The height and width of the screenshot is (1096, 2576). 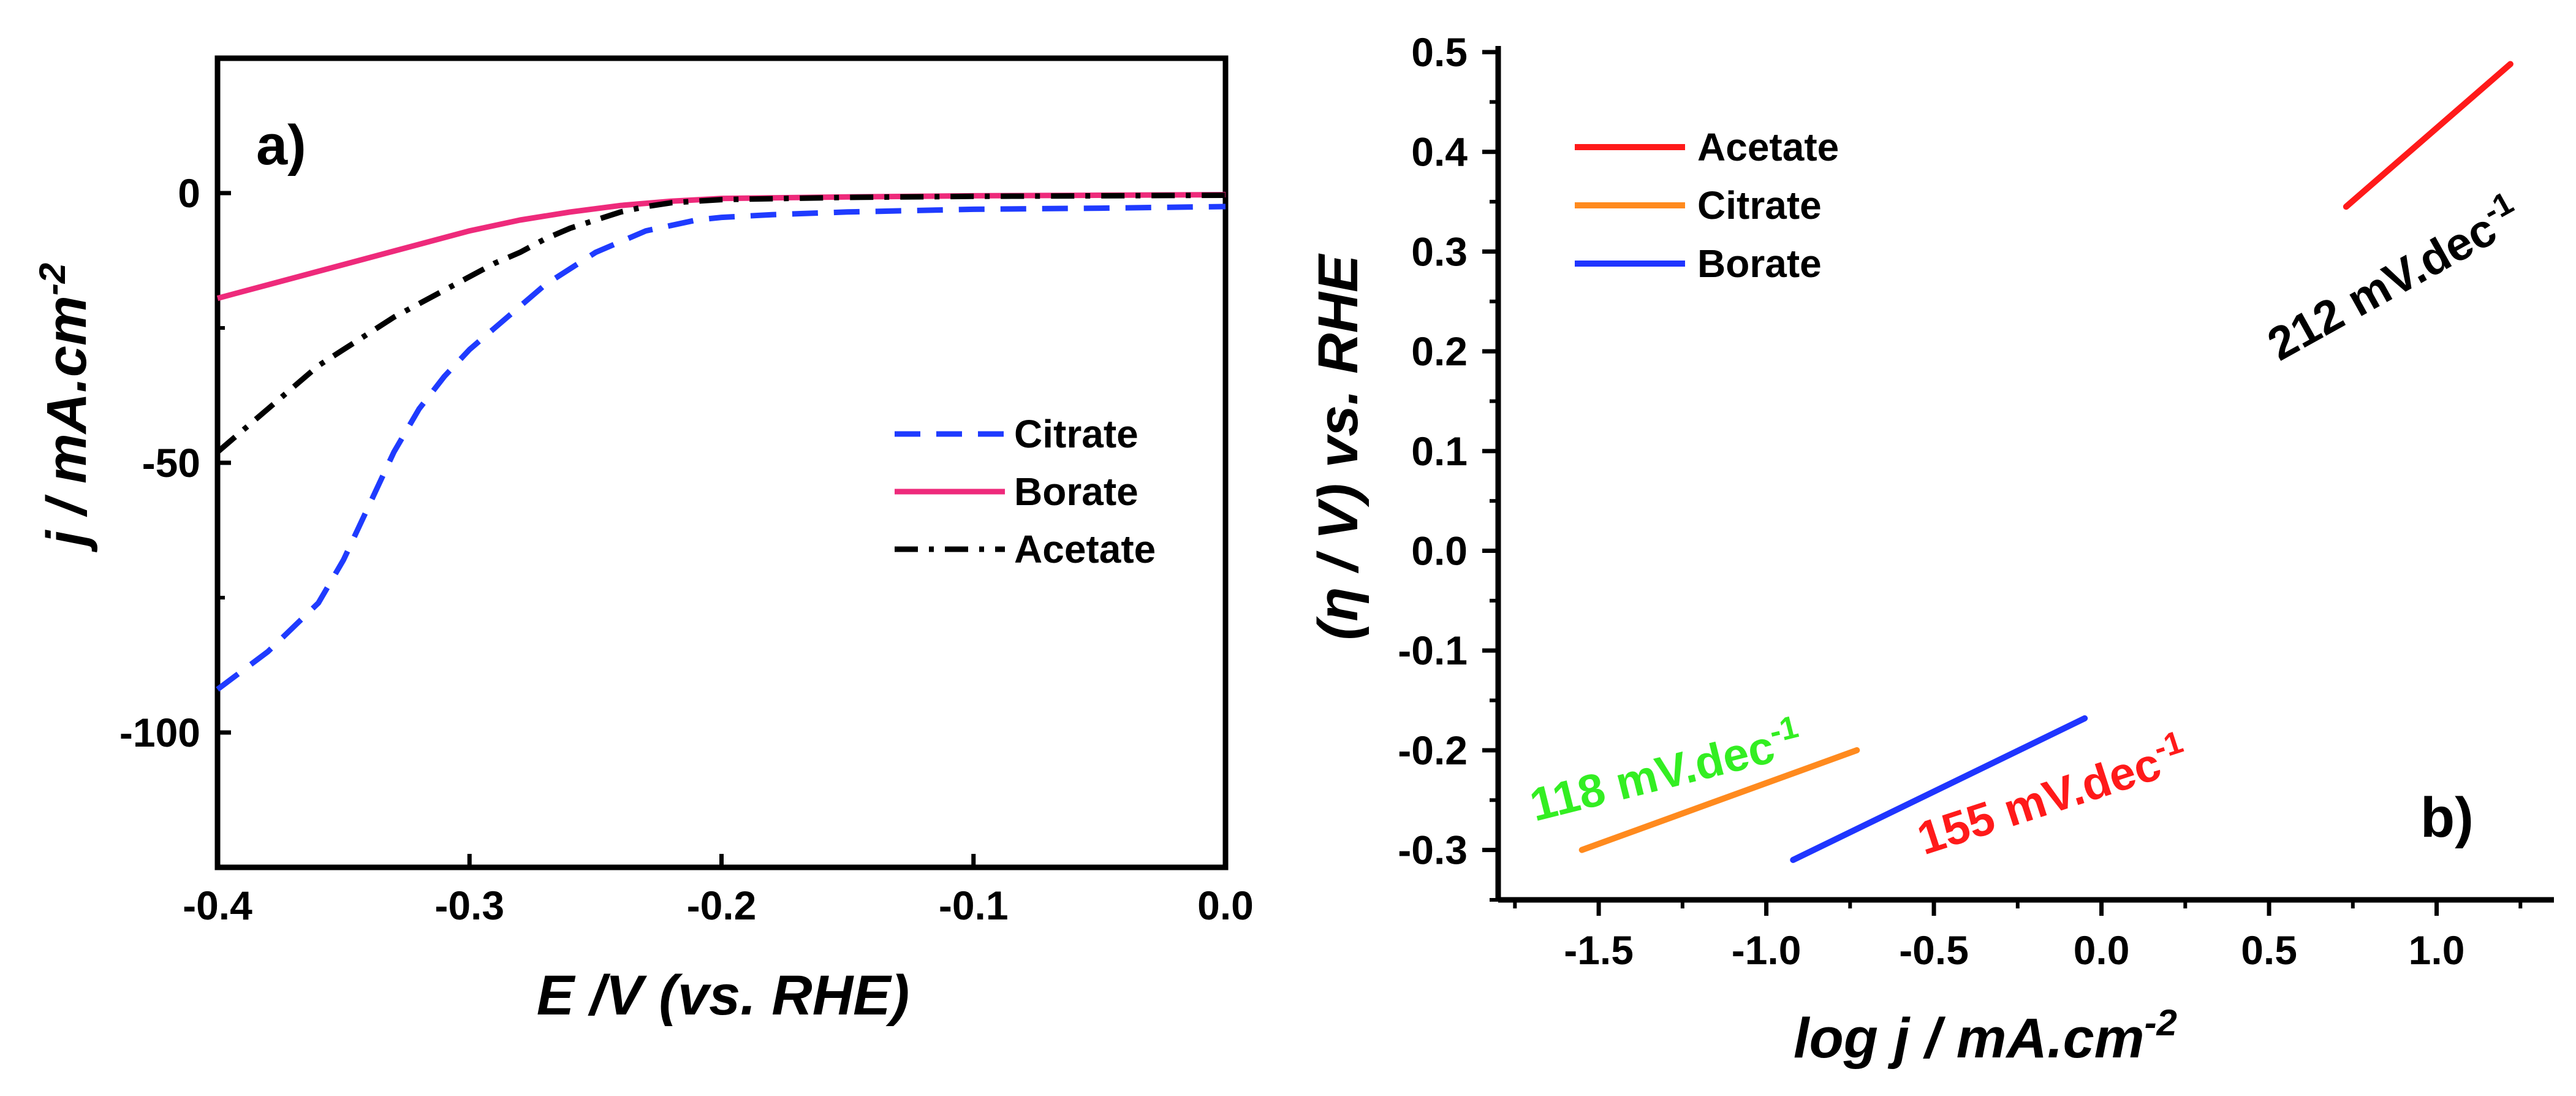 I want to click on panel-b-y-tick-label: 0.4, so click(x=1439, y=152).